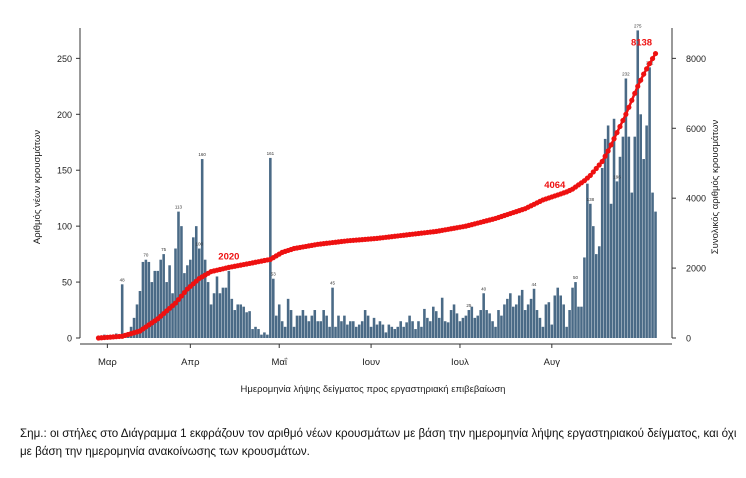 This screenshot has width=746, height=478. Describe the element at coordinates (146, 255) in the screenshot. I see `bar-value-label: 70` at that location.